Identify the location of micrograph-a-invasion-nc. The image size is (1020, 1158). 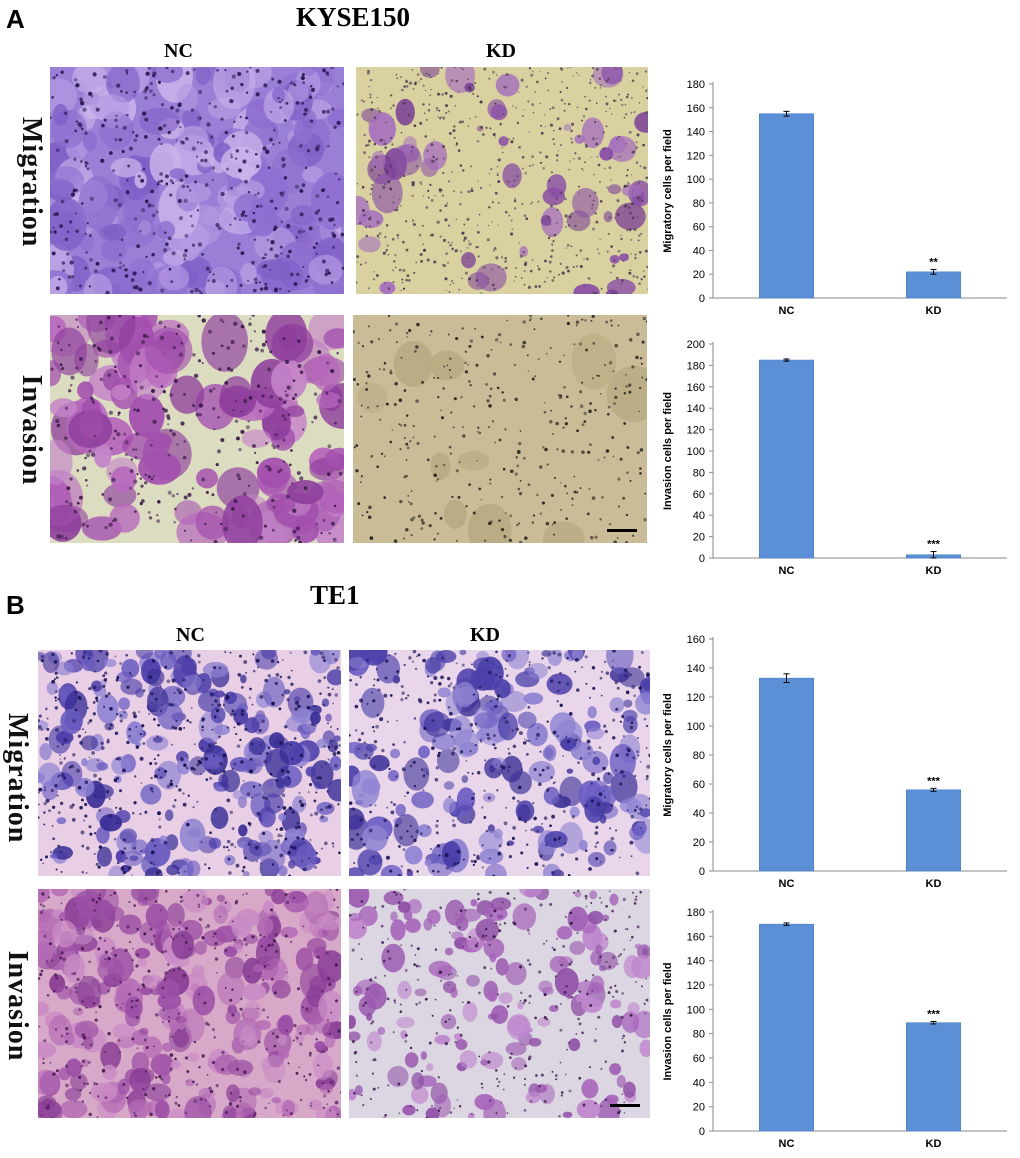
(197, 429).